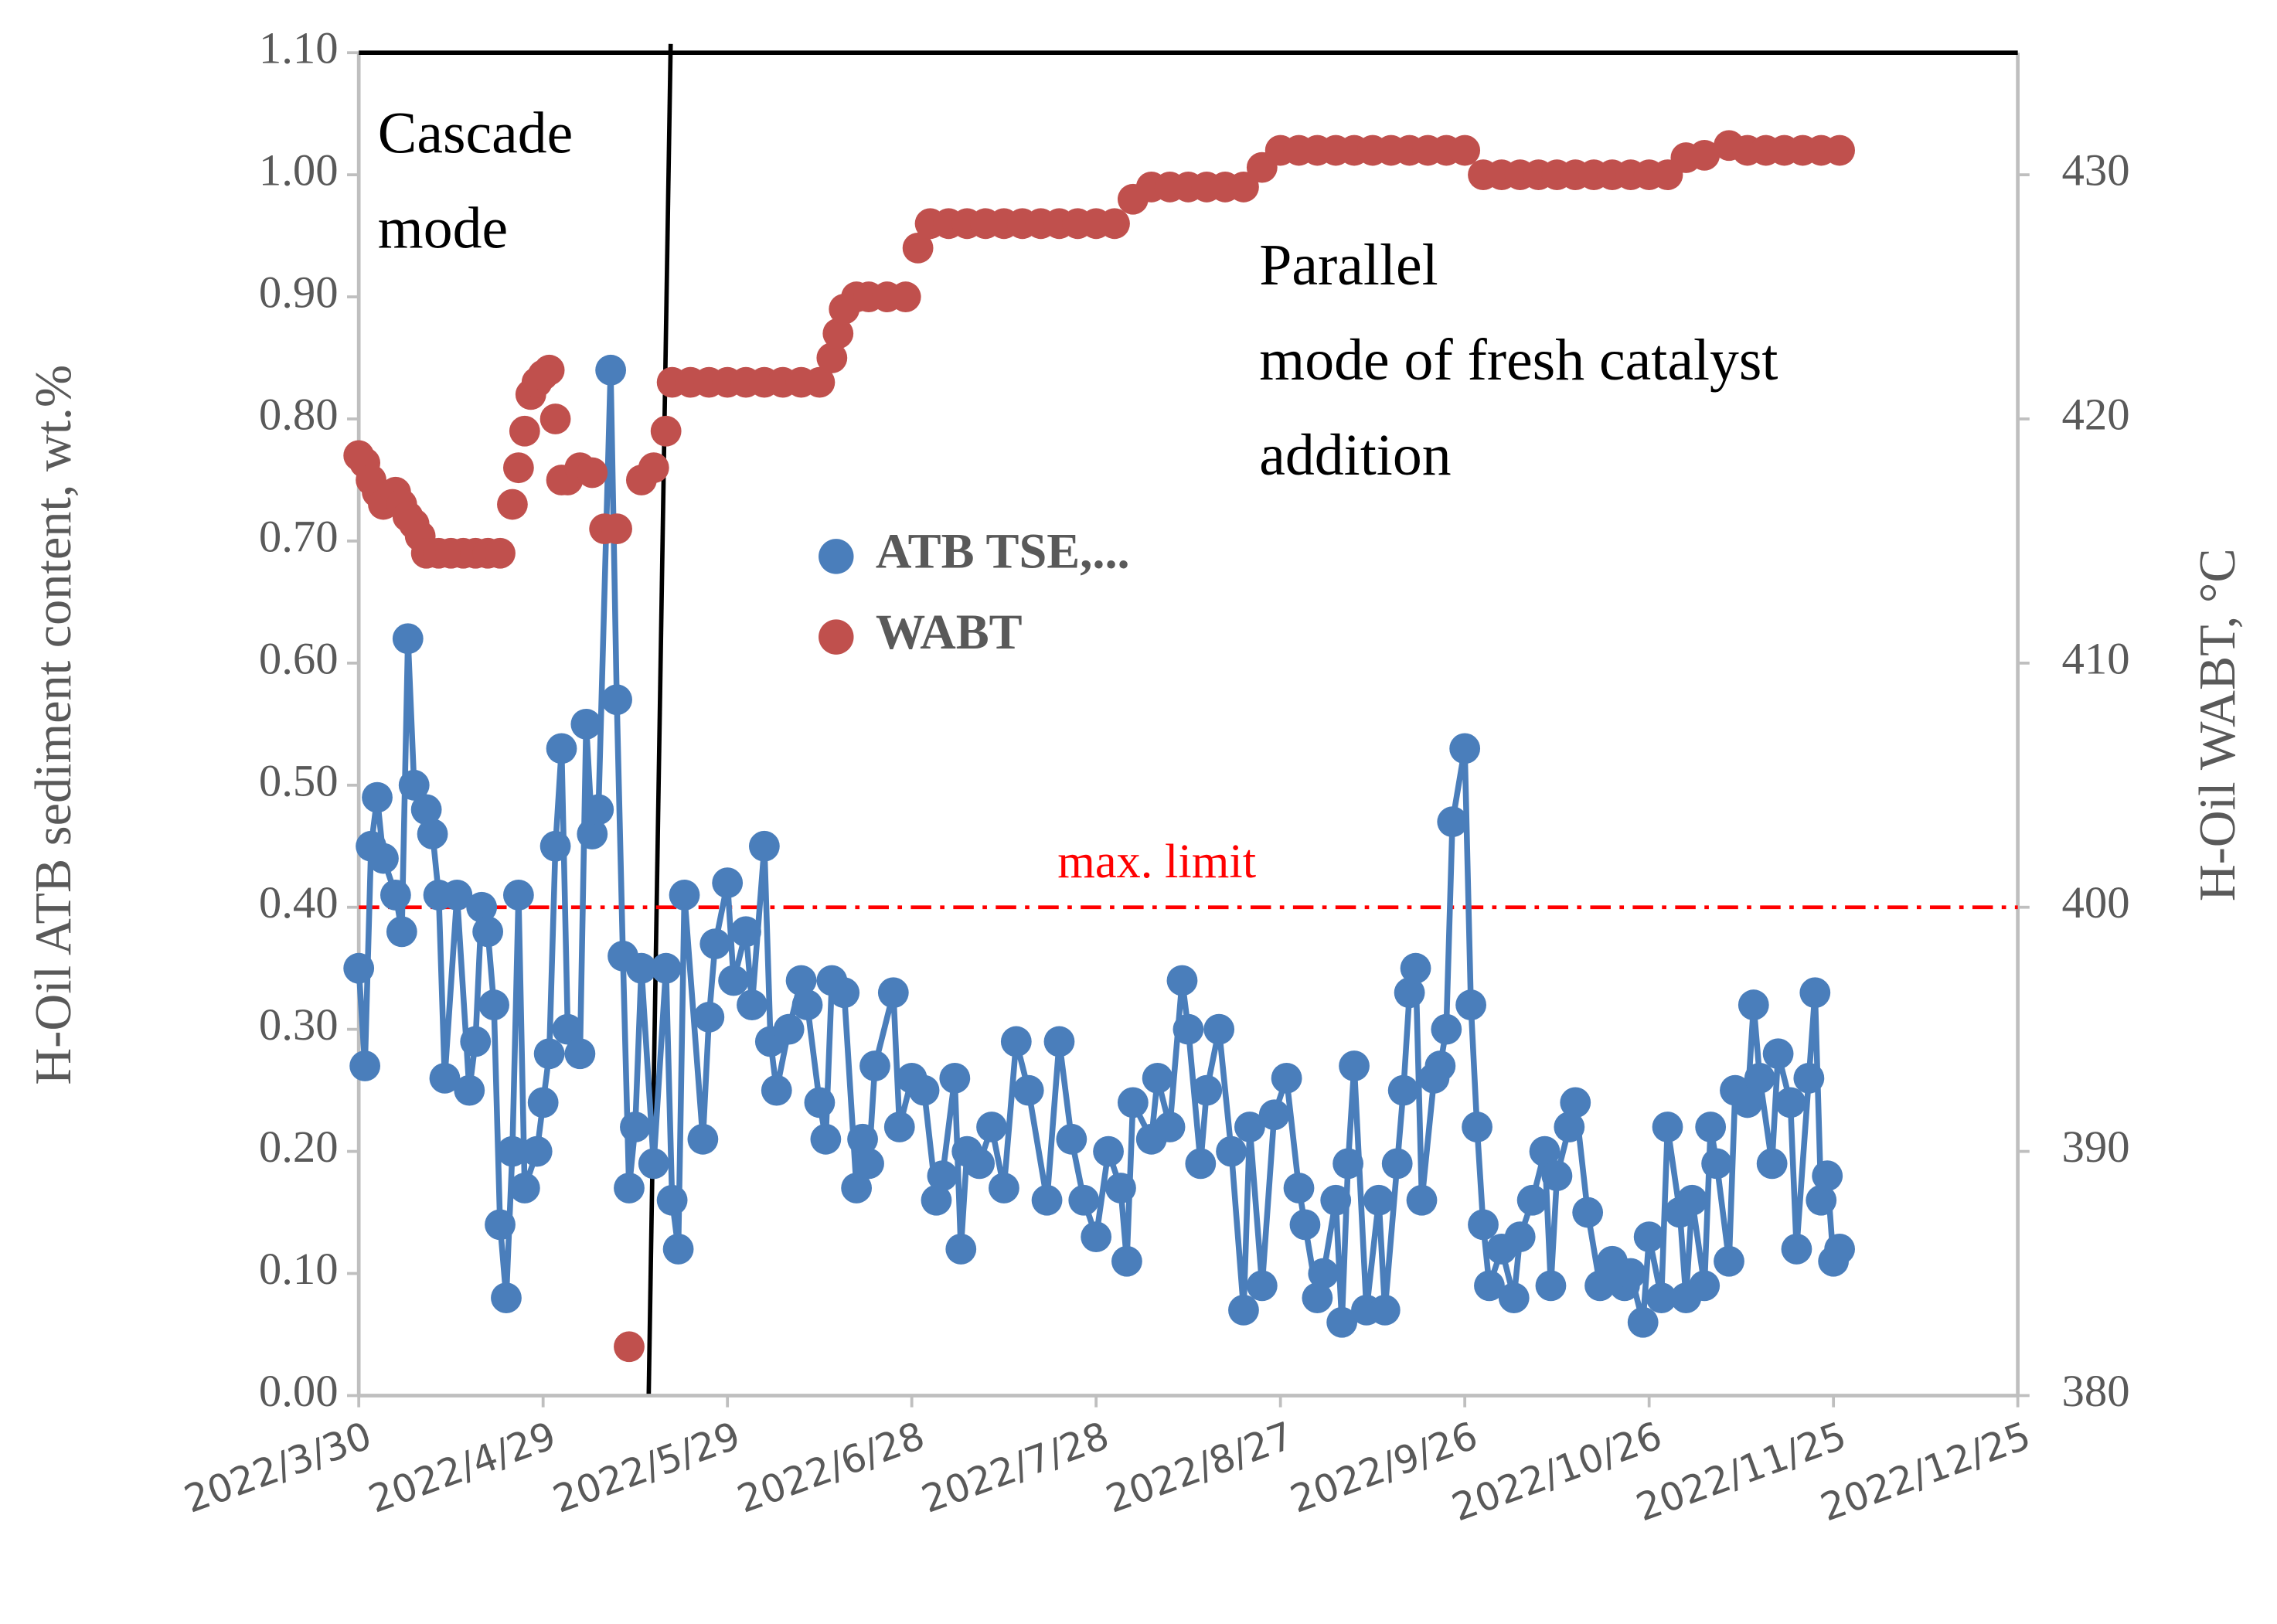 The width and height of the screenshot is (2277, 1624). I want to click on x-tick-label: 2022/5/29, so click(646, 1468).